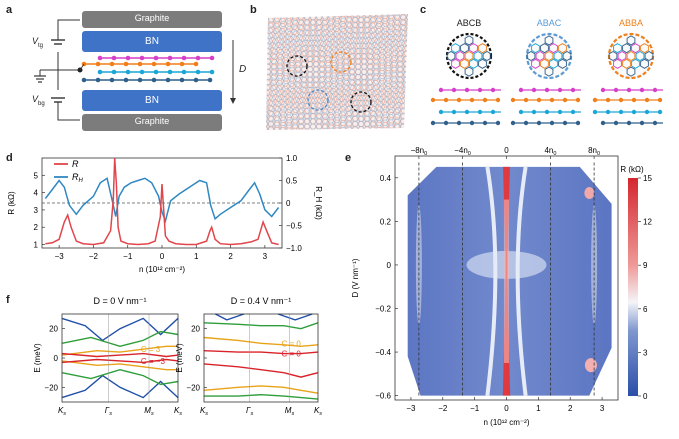  What do you see at coordinates (383, 352) in the screenshot?
I see `y-tick-label: −0.4` at bounding box center [383, 352].